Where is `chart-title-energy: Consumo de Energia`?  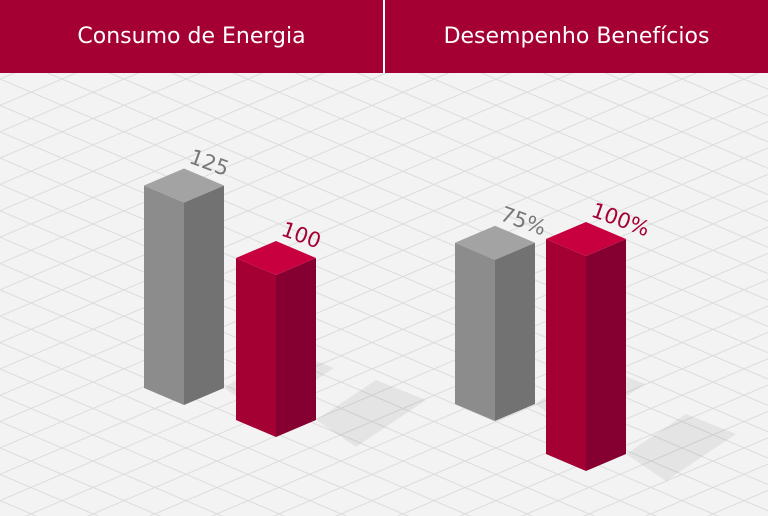
chart-title-energy: Consumo de Energia is located at coordinates (191, 36).